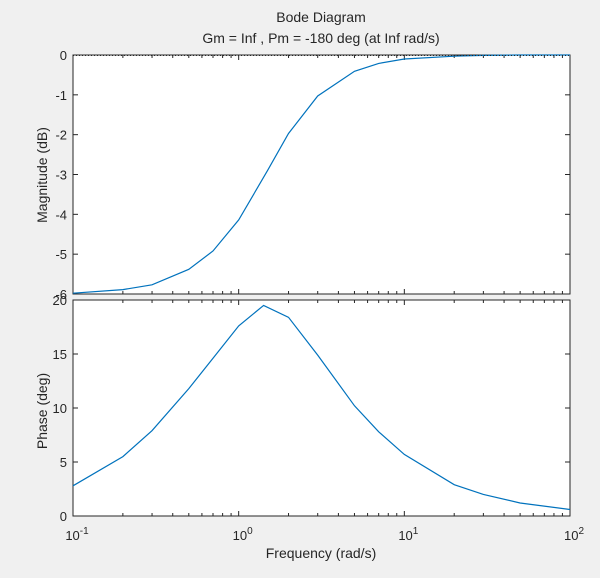  I want to click on magnitude-y-tick-label: -1, so click(61, 95).